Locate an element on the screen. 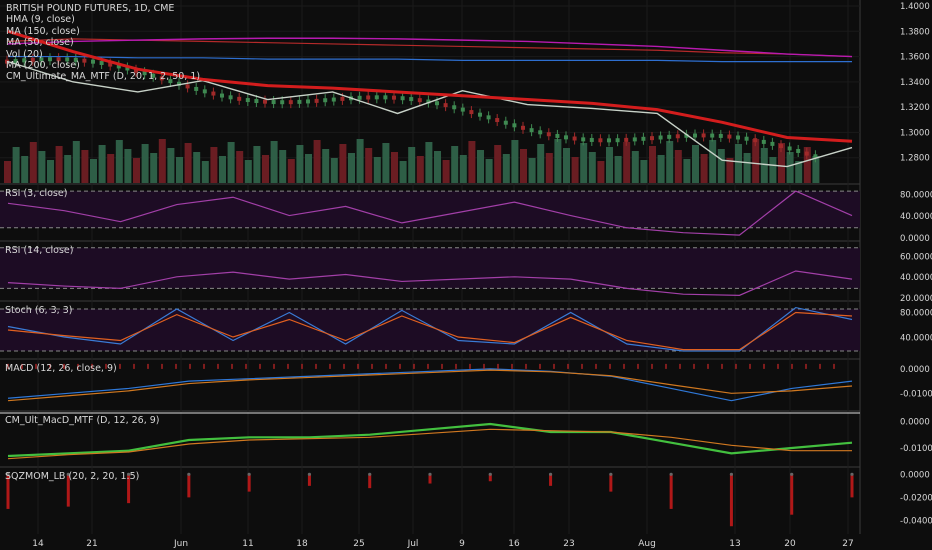 This screenshot has width=932, height=550. x-tick-label: Jul is located at coordinates (413, 544).